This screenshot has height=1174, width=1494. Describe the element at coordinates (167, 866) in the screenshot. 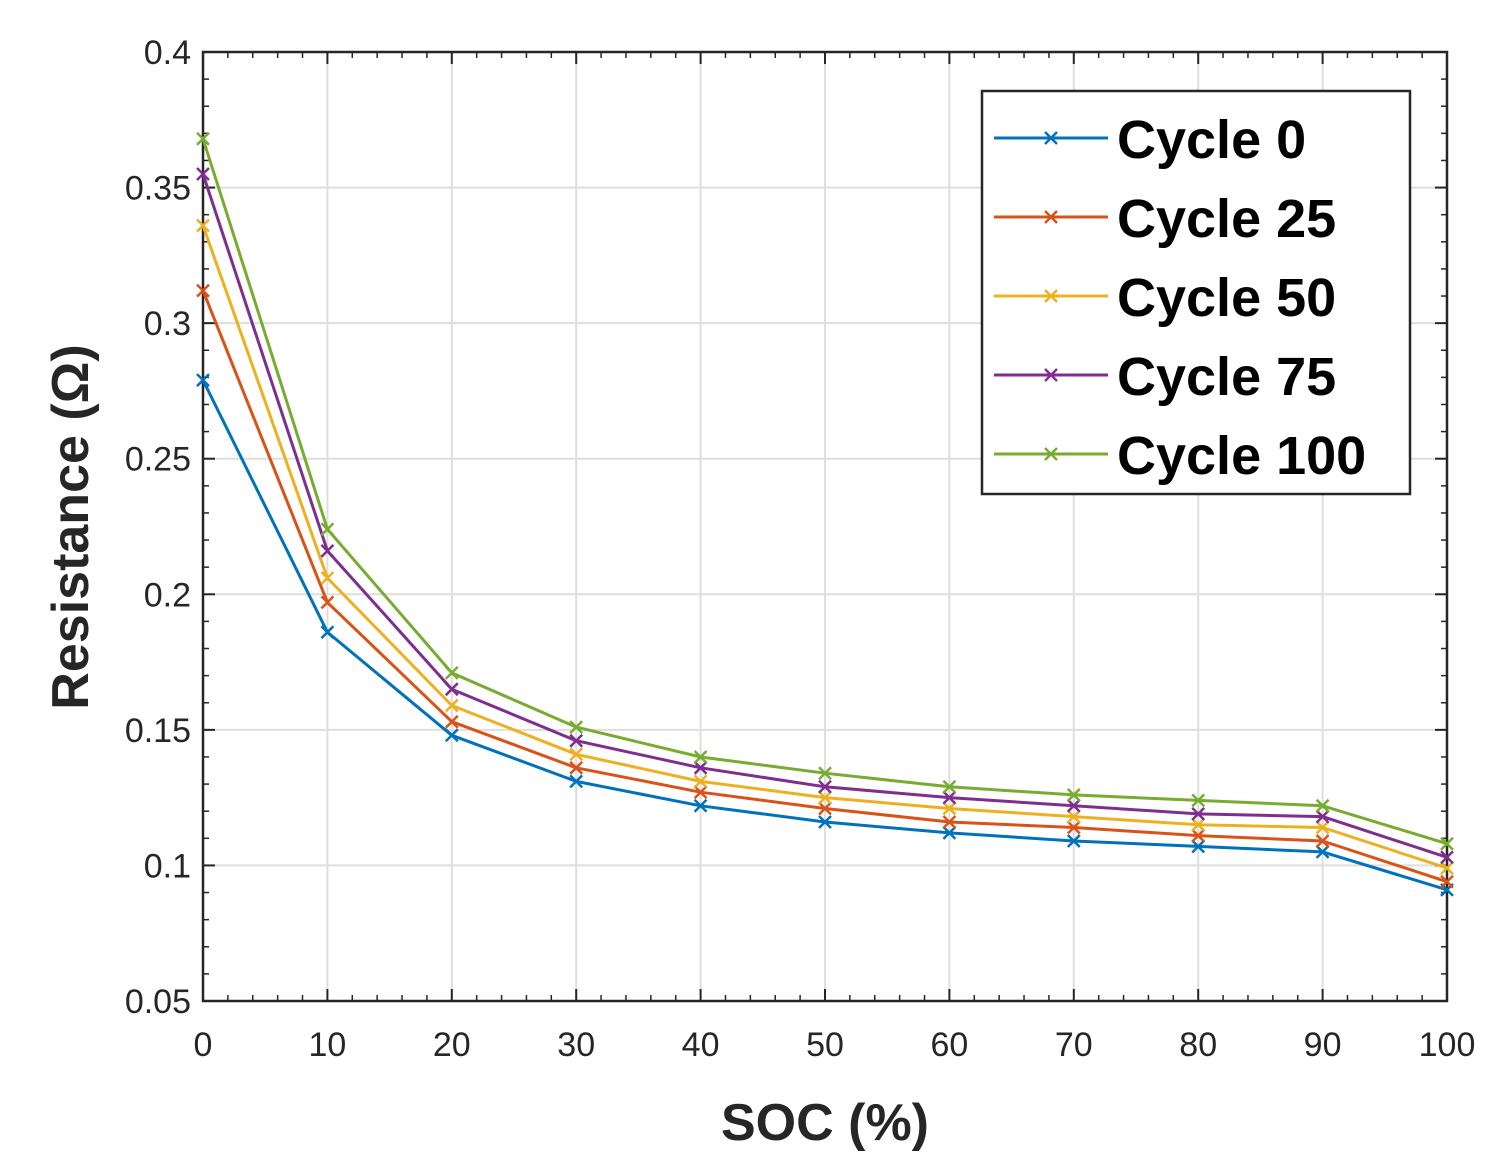

I see `y-tick-label: 0.1` at that location.